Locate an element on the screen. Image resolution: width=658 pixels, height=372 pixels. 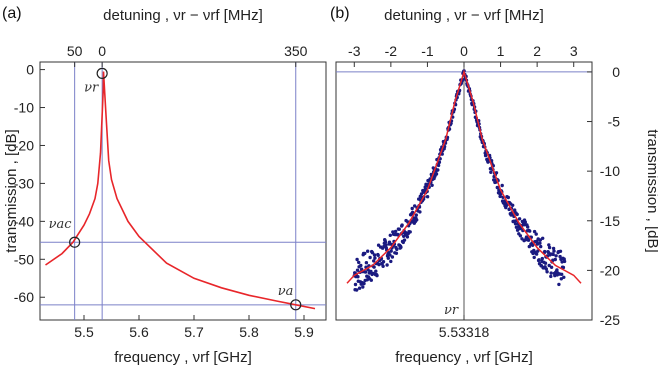
panel-b-toptick-label-2: -1 is located at coordinates (427, 51).